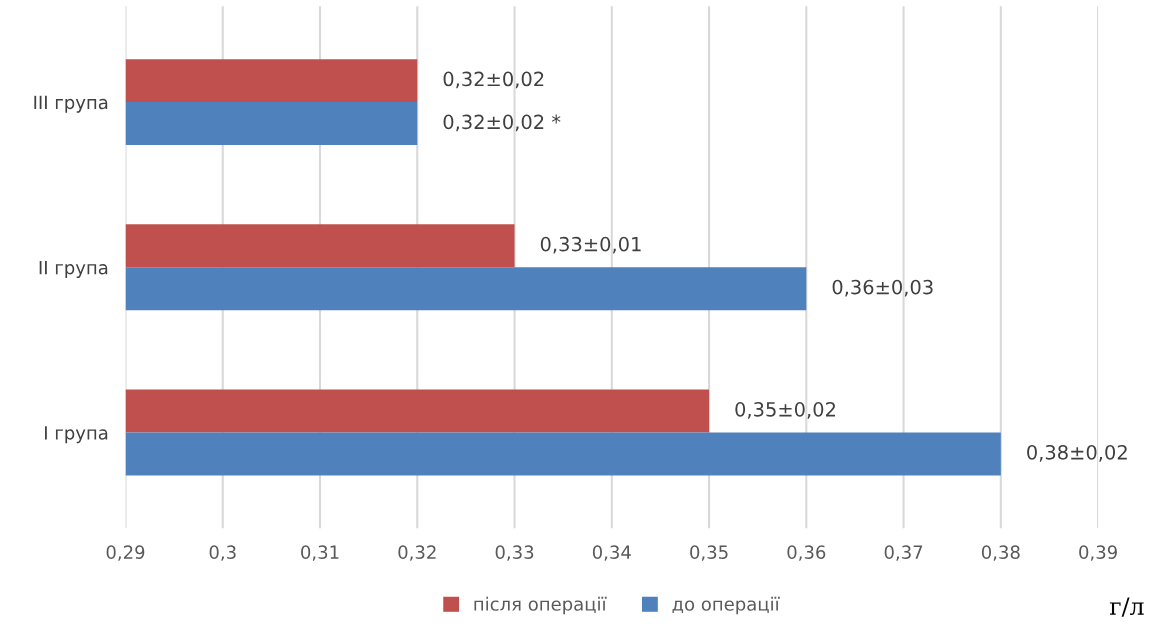 The height and width of the screenshot is (629, 1162). What do you see at coordinates (709, 553) in the screenshot?
I see `x-tick-label: 0,35` at bounding box center [709, 553].